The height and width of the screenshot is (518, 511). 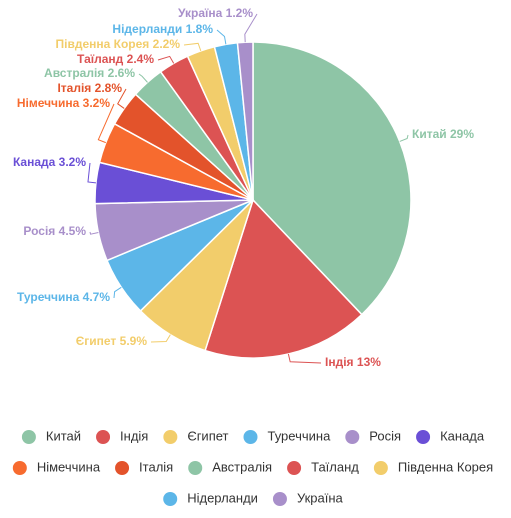 What do you see at coordinates (156, 466) in the screenshot?
I see `legend-label: Італія` at bounding box center [156, 466].